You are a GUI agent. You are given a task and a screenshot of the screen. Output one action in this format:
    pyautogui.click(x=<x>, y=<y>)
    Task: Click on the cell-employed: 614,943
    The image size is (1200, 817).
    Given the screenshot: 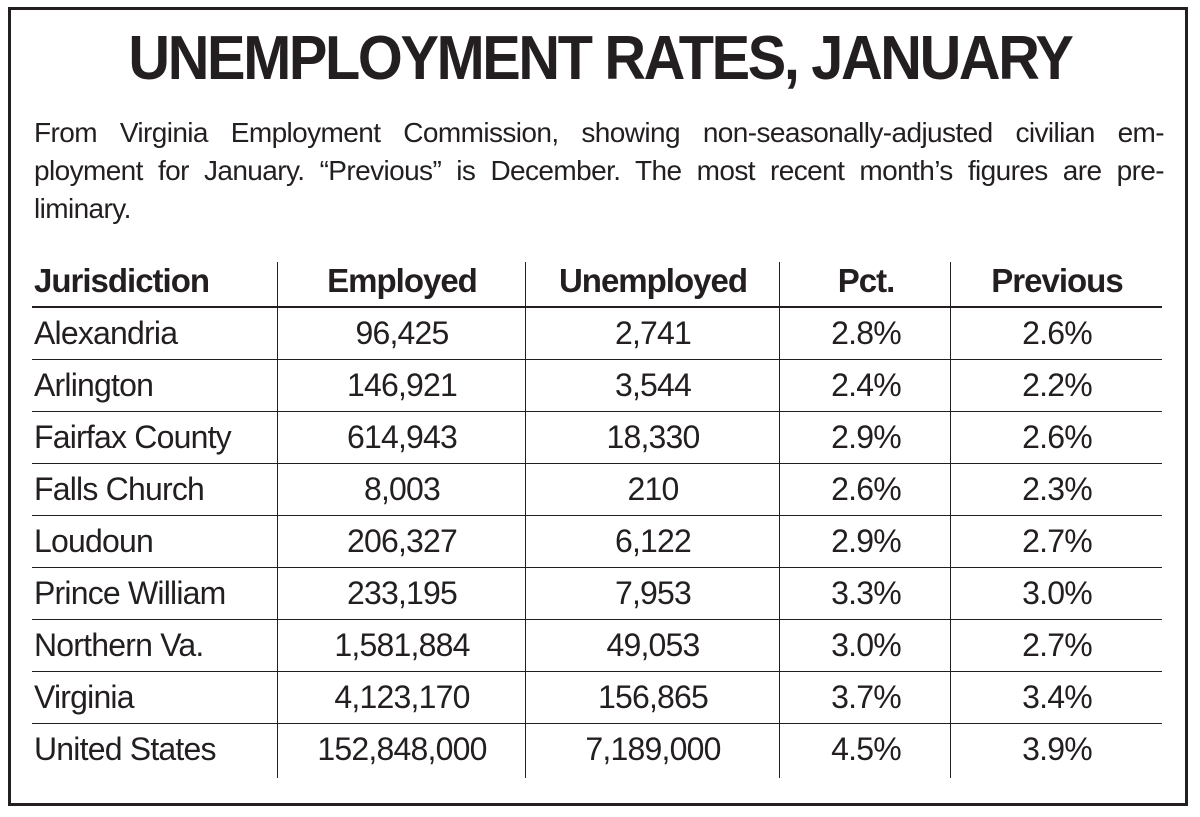 What is the action you would take?
    pyautogui.click(x=402, y=437)
    